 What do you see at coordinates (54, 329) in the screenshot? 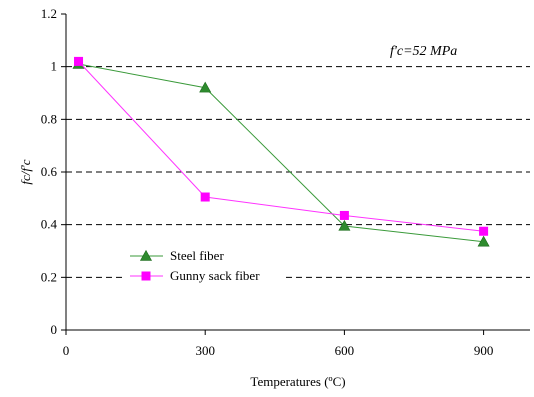
I see `y-tick-label: 0` at bounding box center [54, 329].